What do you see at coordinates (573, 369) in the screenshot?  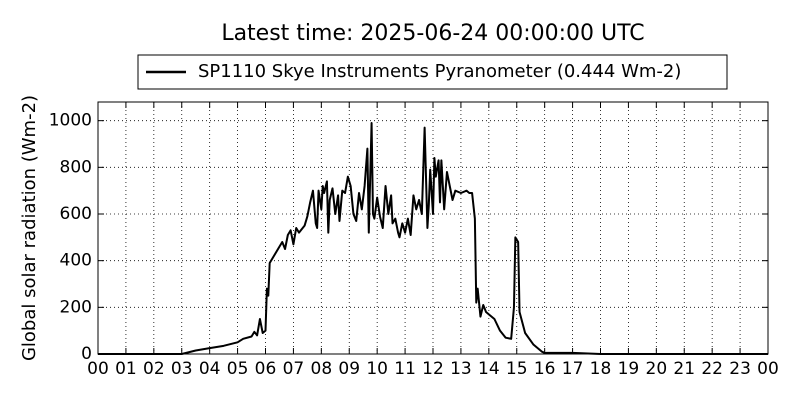 I see `x-tick-label: 17` at bounding box center [573, 369].